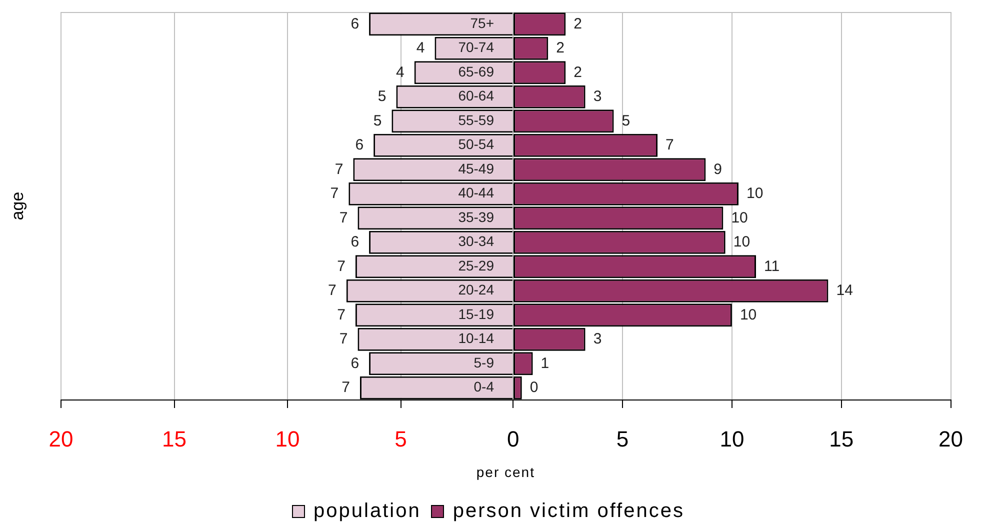 The width and height of the screenshot is (982, 522). I want to click on y-tick-label: 70-74, so click(476, 47).